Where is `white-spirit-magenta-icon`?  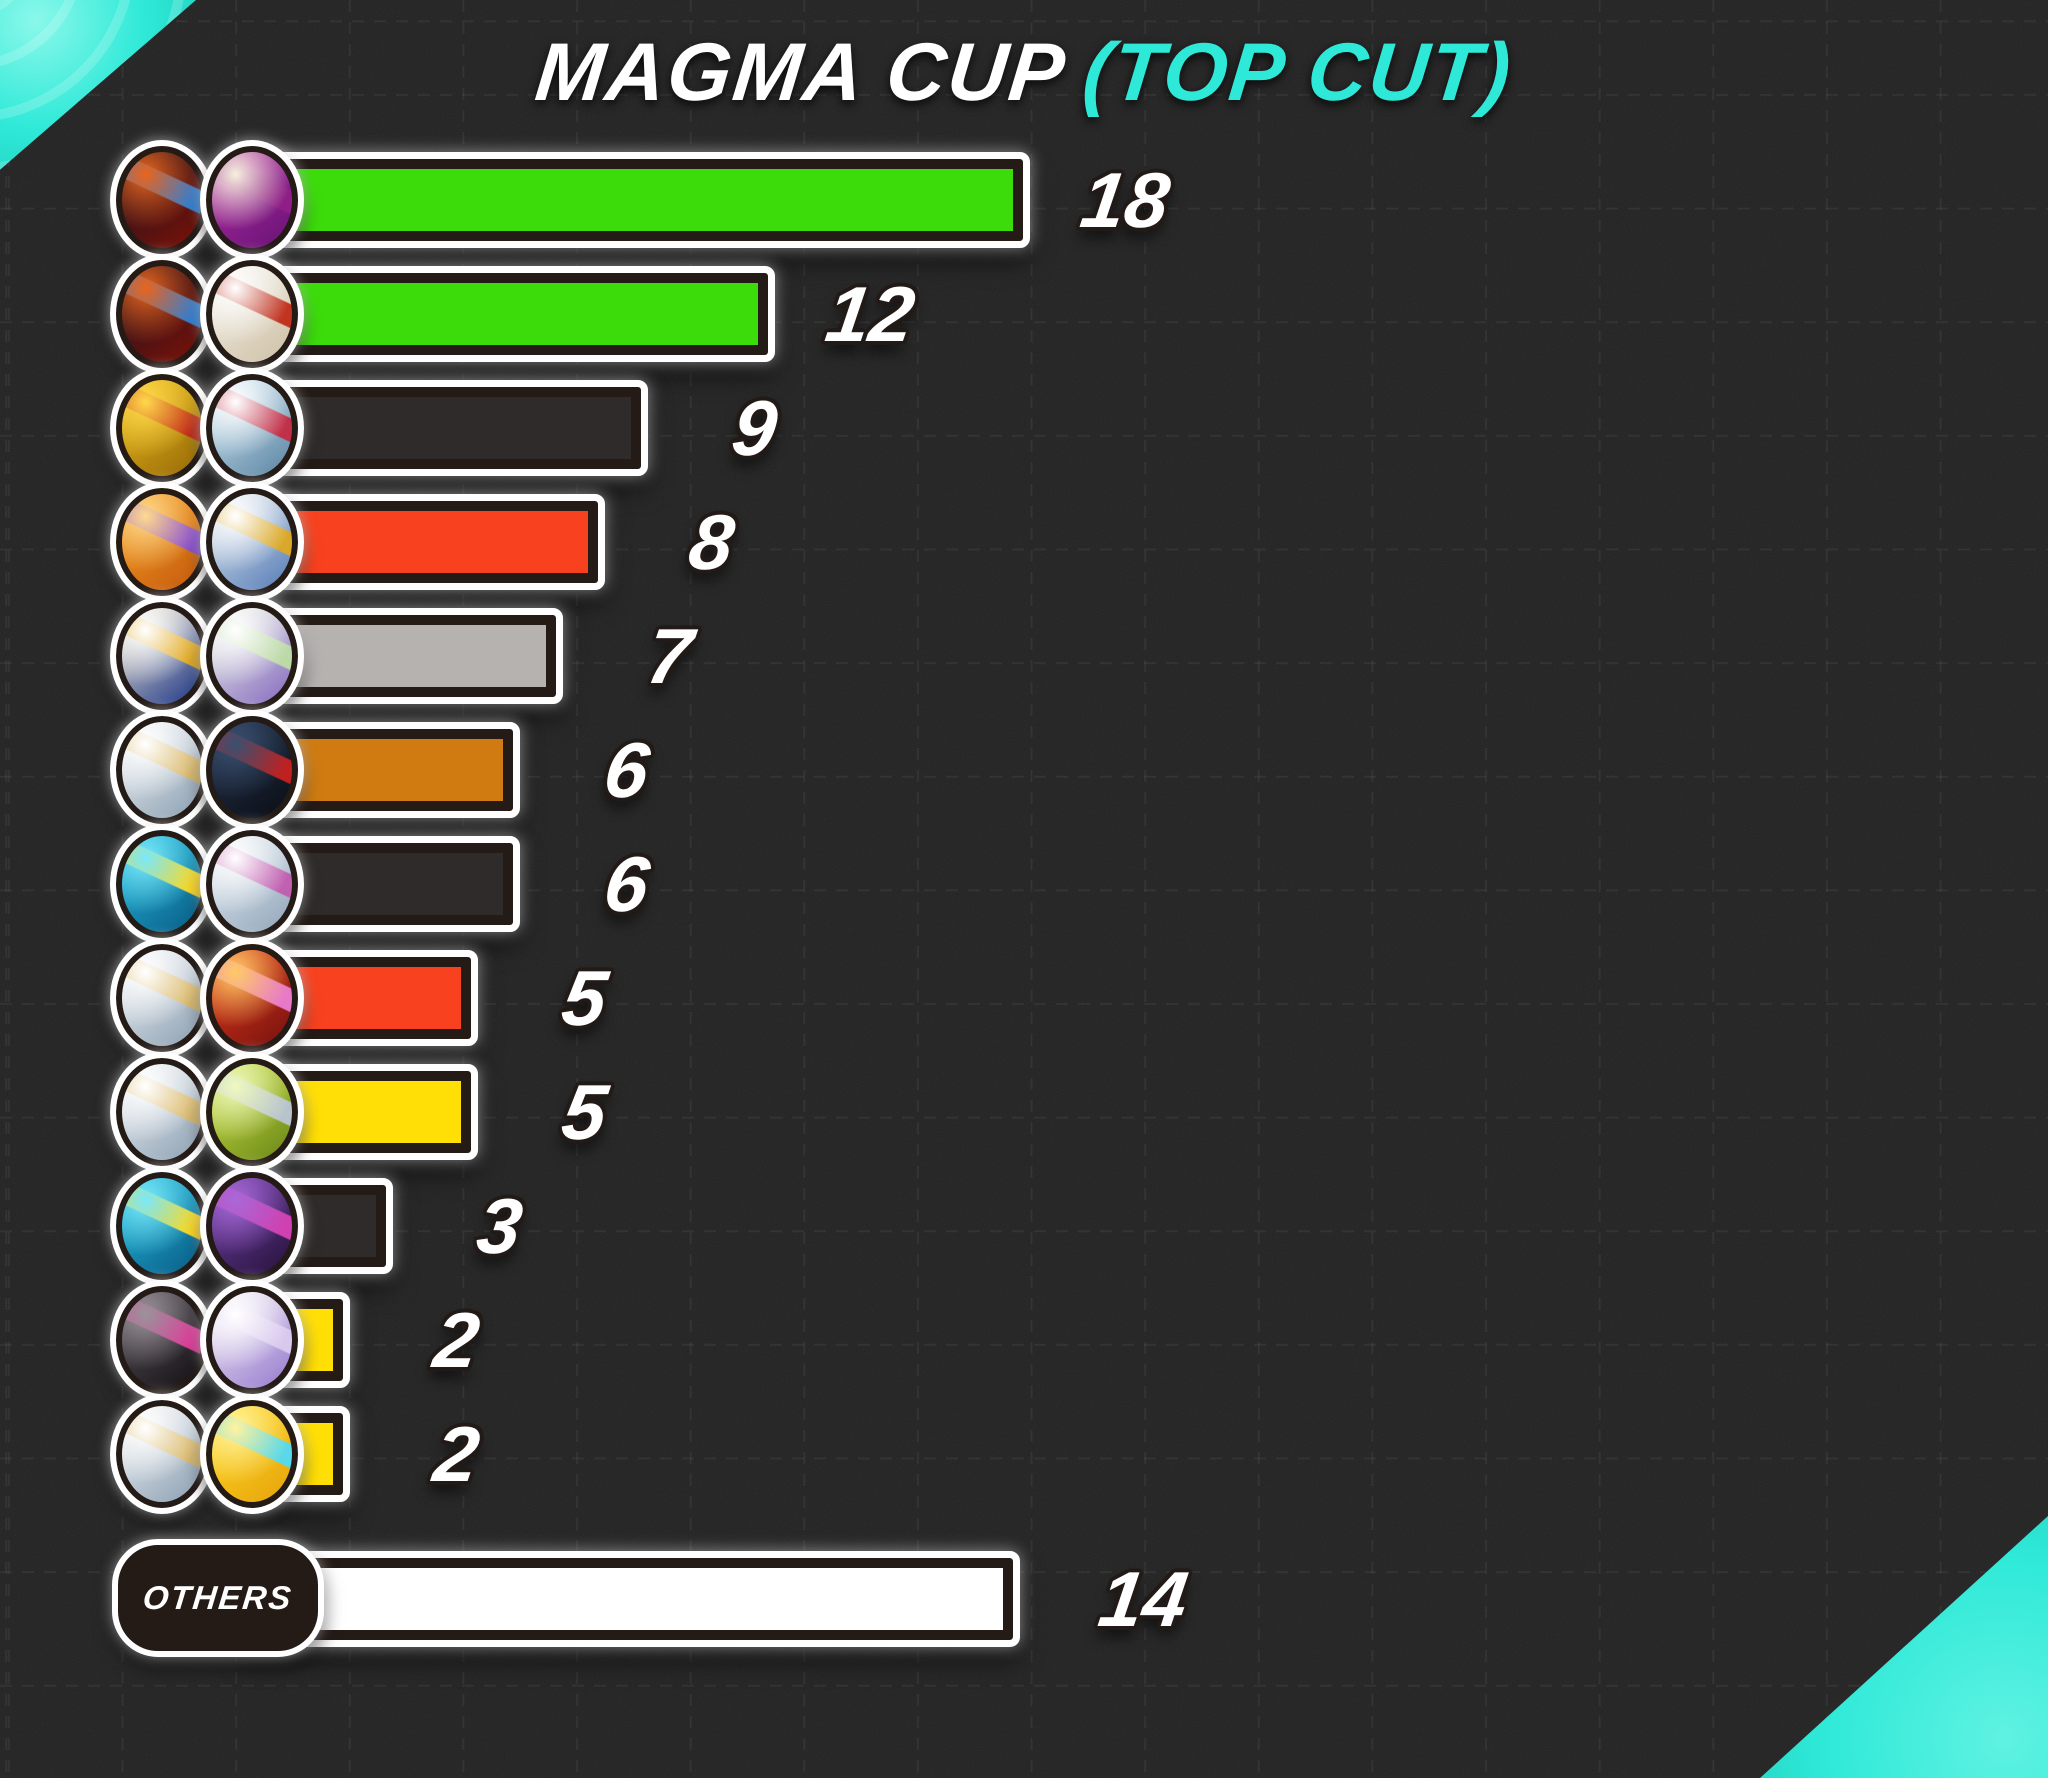 white-spirit-magenta-icon is located at coordinates (252, 200).